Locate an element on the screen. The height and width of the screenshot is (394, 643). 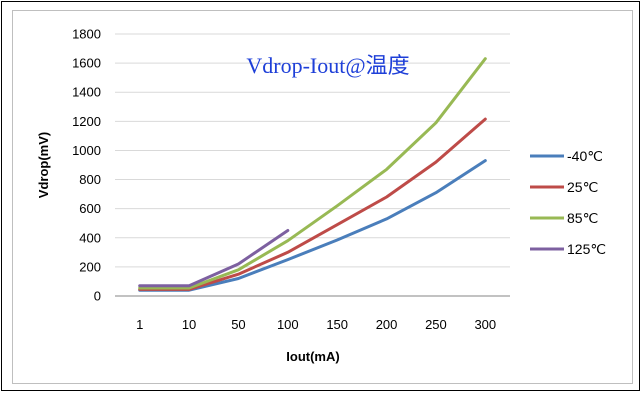
legend-label: 85℃ is located at coordinates (582, 218).